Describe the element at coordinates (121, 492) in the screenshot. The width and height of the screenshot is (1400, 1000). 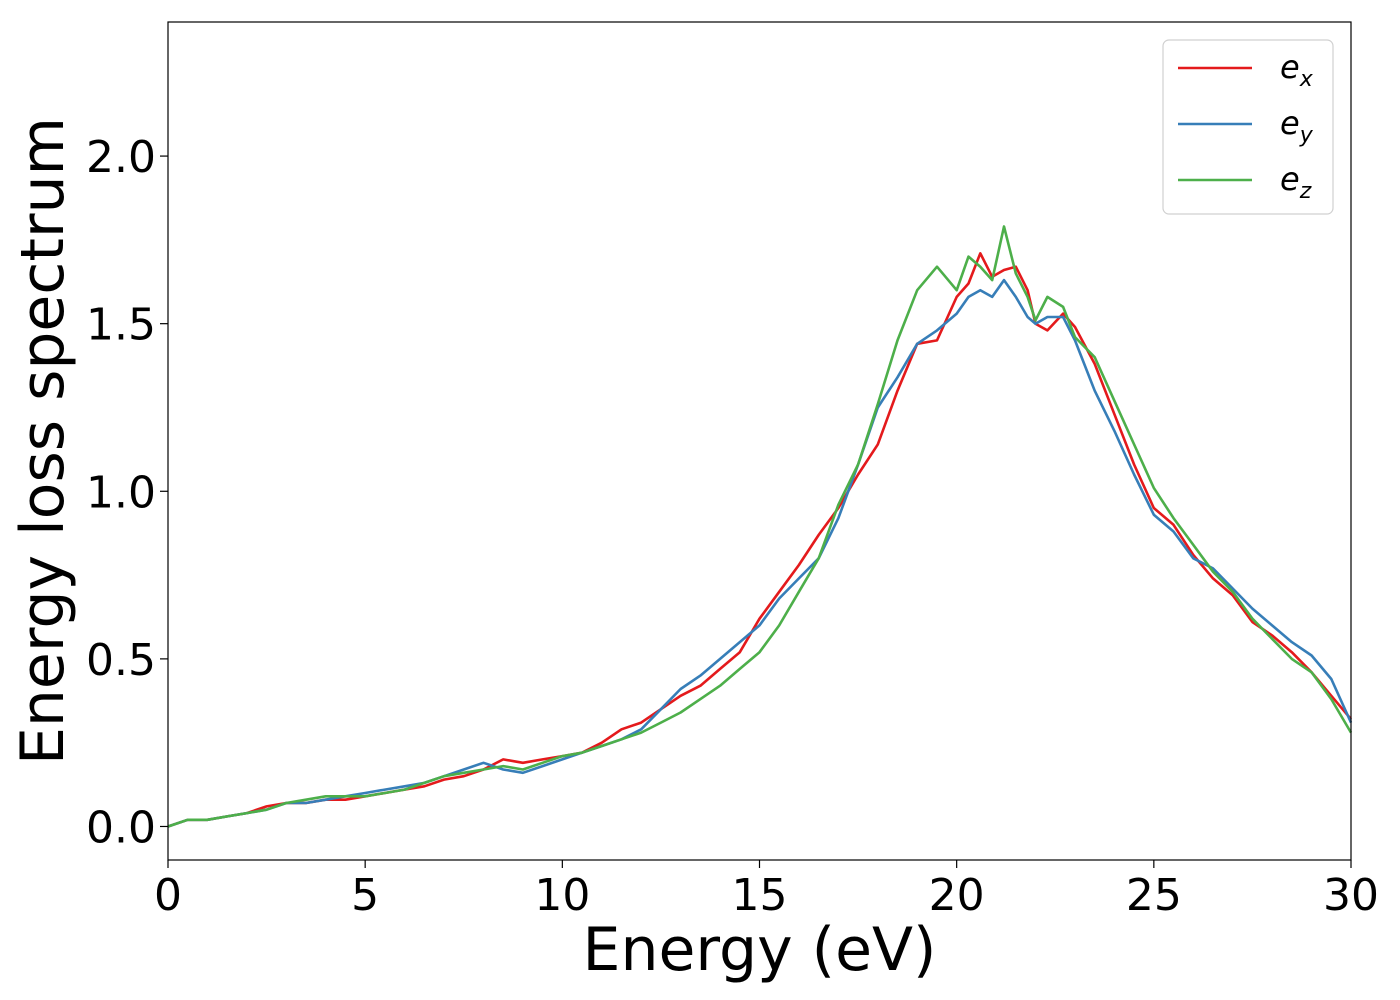
I see `y-tick-label: 1.0` at that location.